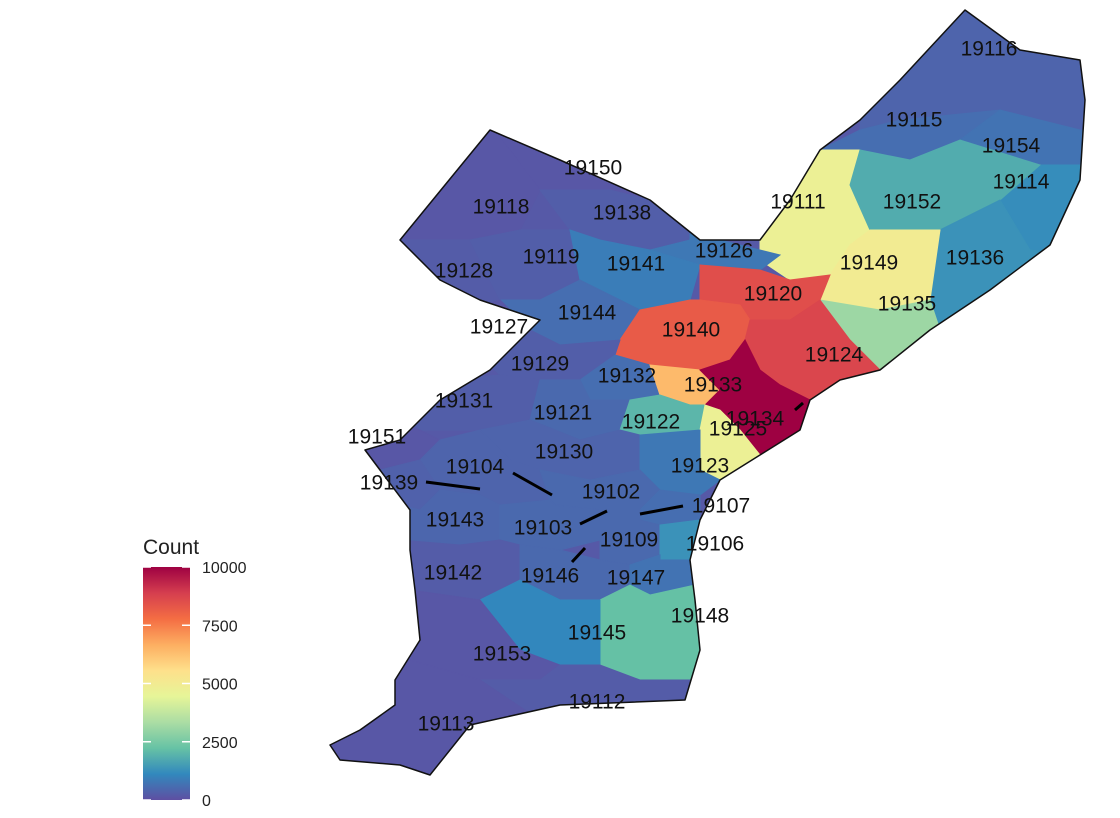  I want to click on zip-label-19133: 19133, so click(713, 385).